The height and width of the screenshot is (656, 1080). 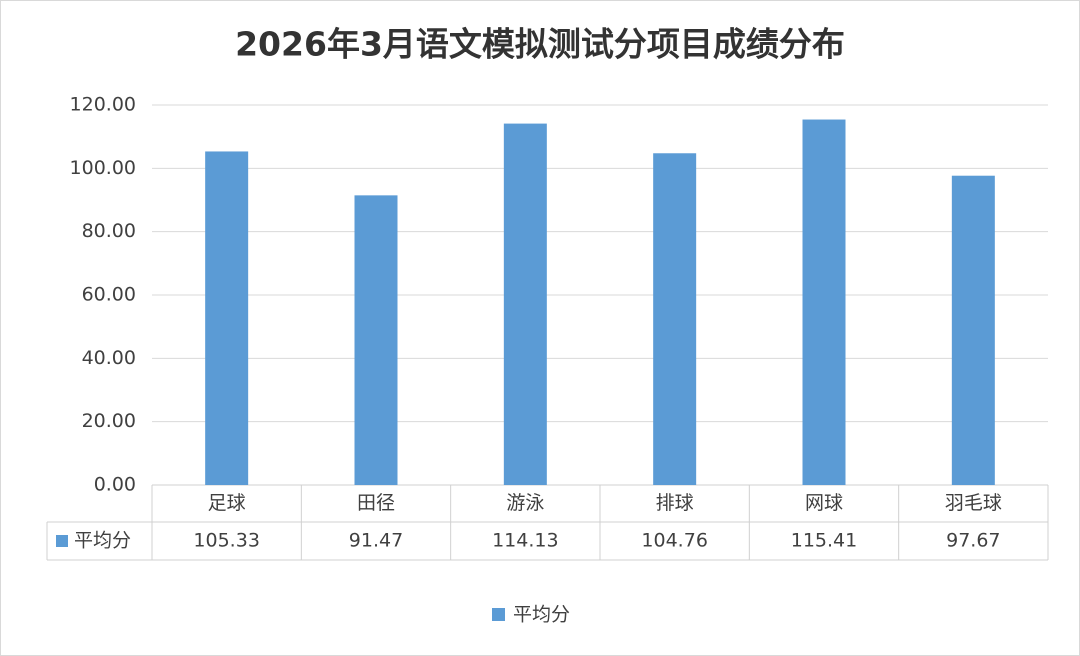 What do you see at coordinates (376, 541) in the screenshot?
I see `table-value: 91.47` at bounding box center [376, 541].